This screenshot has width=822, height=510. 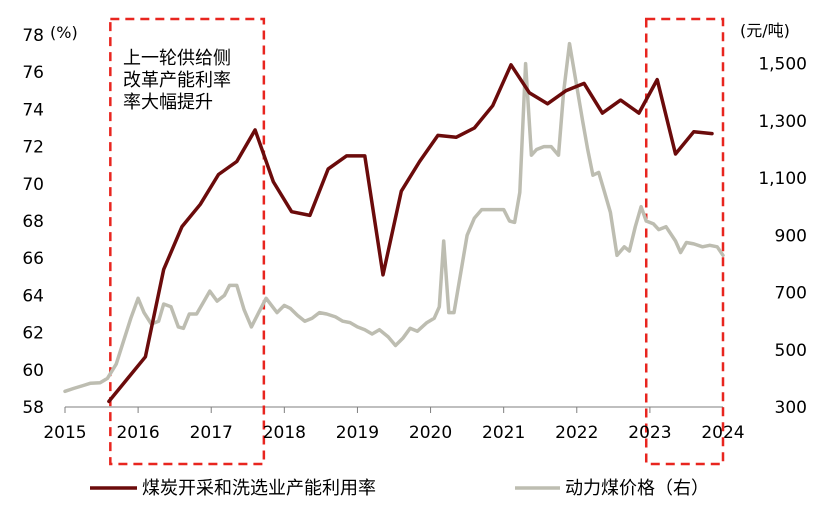 What do you see at coordinates (503, 433) in the screenshot?
I see `x-tick-label: 2021` at bounding box center [503, 433].